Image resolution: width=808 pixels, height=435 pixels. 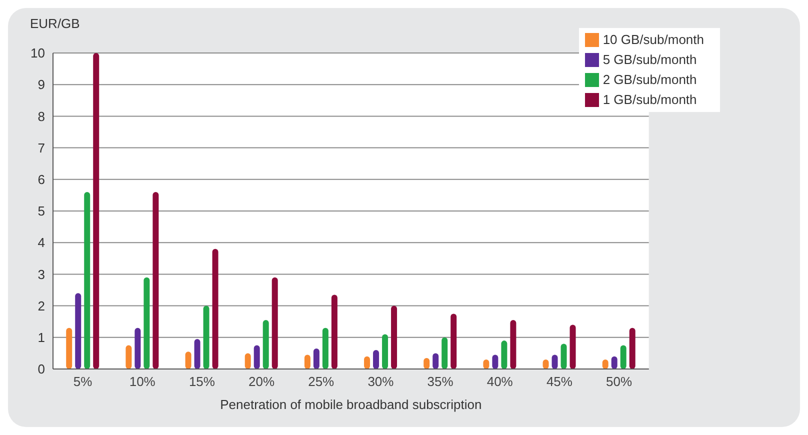 What do you see at coordinates (41, 338) in the screenshot?
I see `y-tick-label: 1` at bounding box center [41, 338].